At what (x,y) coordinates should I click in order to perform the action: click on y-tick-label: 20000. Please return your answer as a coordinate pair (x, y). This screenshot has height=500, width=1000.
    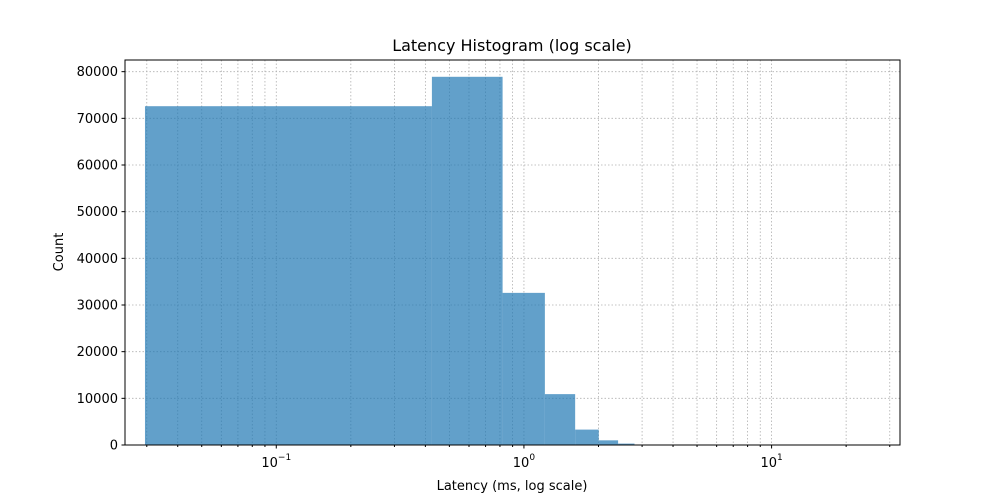
    Looking at the image, I should click on (97, 352).